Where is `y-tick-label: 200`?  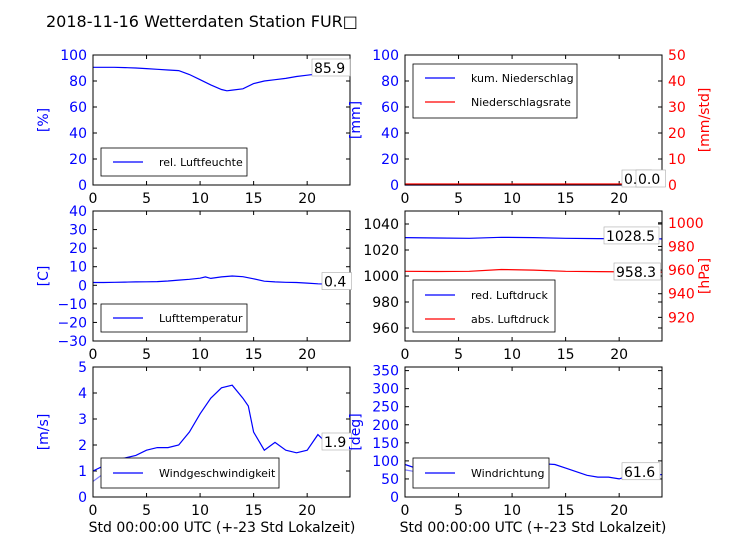
y-tick-label: 200 is located at coordinates (385, 426).